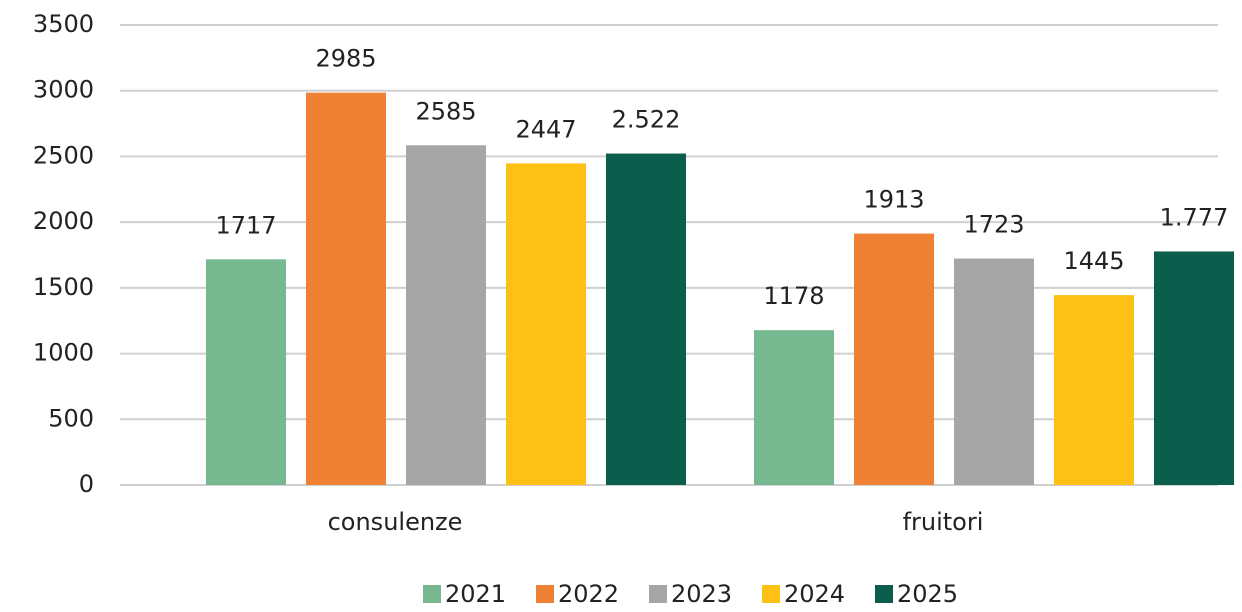  Describe the element at coordinates (1093, 261) in the screenshot. I see `value-label: 1445` at that location.